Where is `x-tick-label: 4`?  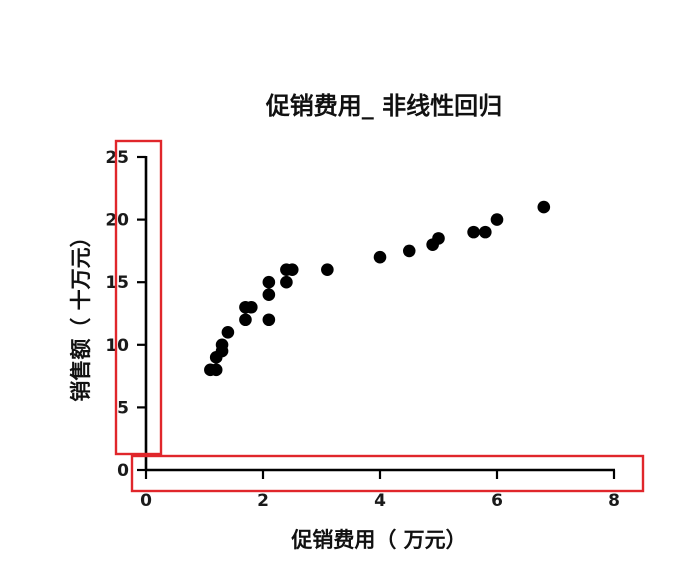
x-tick-label: 4 is located at coordinates (380, 501).